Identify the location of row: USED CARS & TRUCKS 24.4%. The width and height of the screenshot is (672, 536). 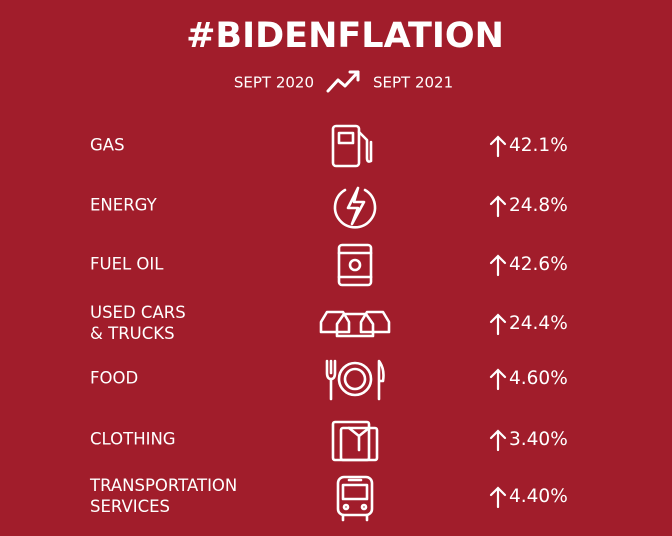
(329, 323).